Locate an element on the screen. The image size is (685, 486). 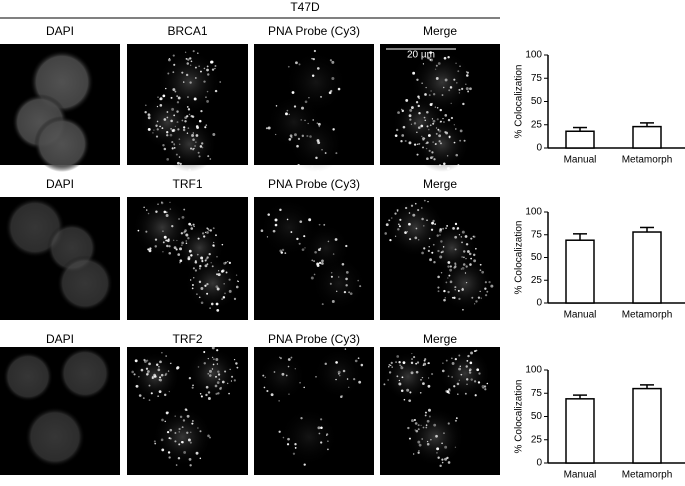
bar is located at coordinates (647, 267).